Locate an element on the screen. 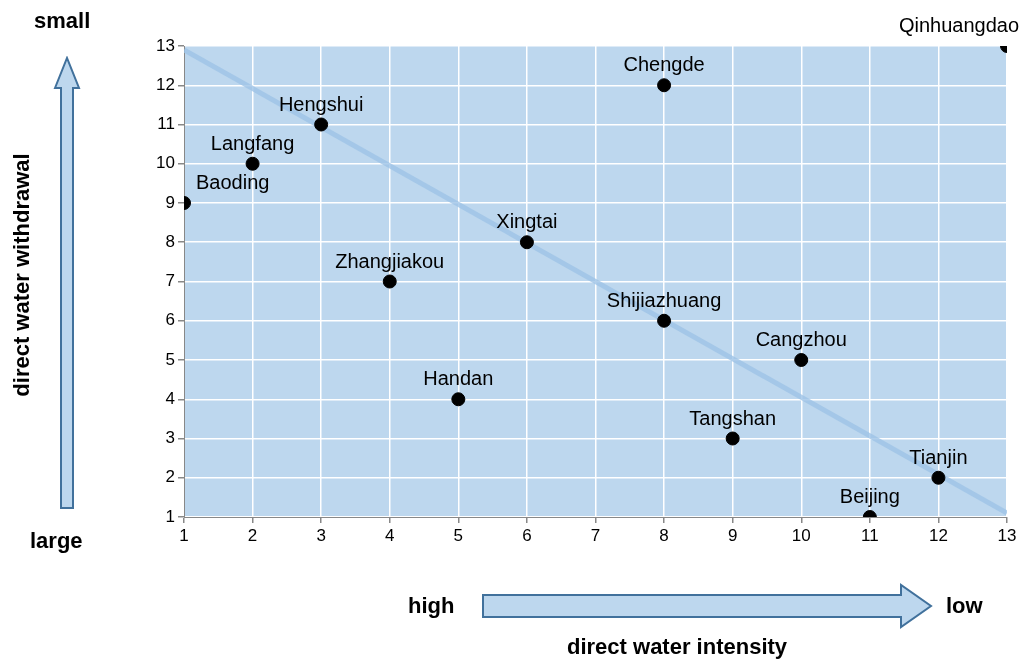  x-tick-label: 3 is located at coordinates (321, 535).